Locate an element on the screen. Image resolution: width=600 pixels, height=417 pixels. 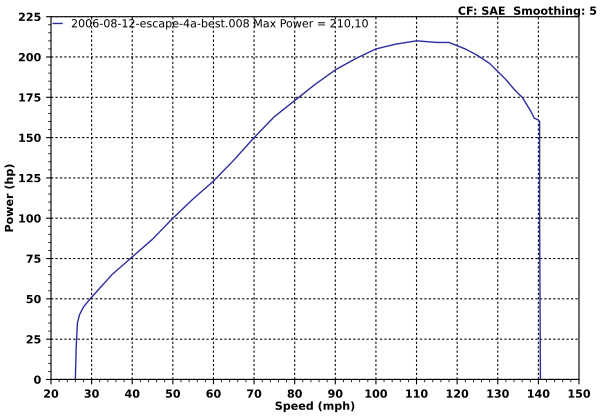
y-tick-label: 200 is located at coordinates (29, 57).